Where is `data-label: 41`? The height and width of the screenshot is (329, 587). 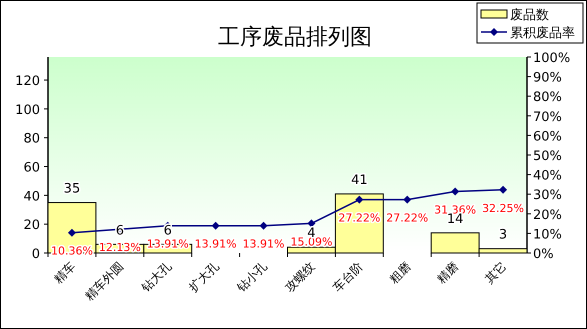
data-label: 41 is located at coordinates (359, 180).